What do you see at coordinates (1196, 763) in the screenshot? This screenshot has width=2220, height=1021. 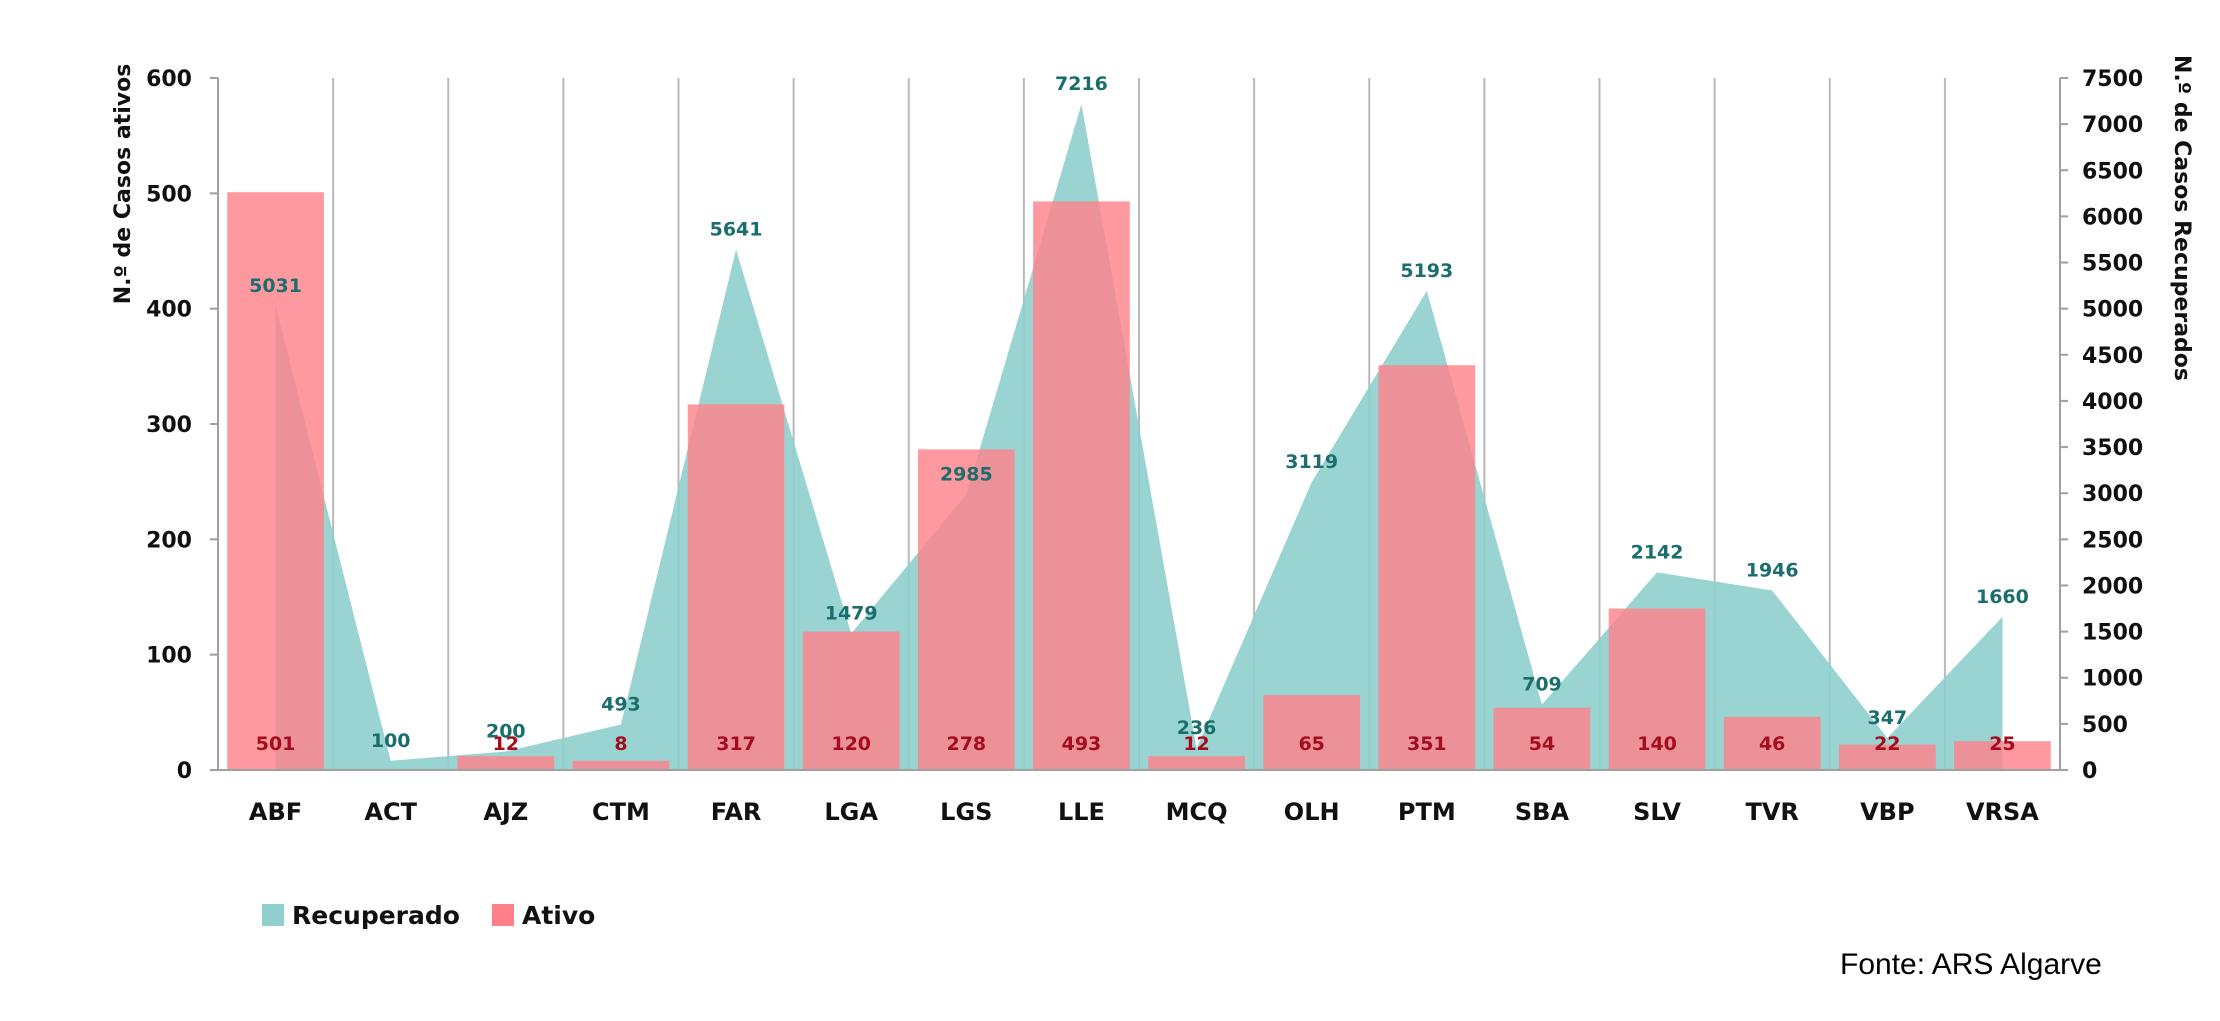 I see `bar-ativo-mcq` at bounding box center [1196, 763].